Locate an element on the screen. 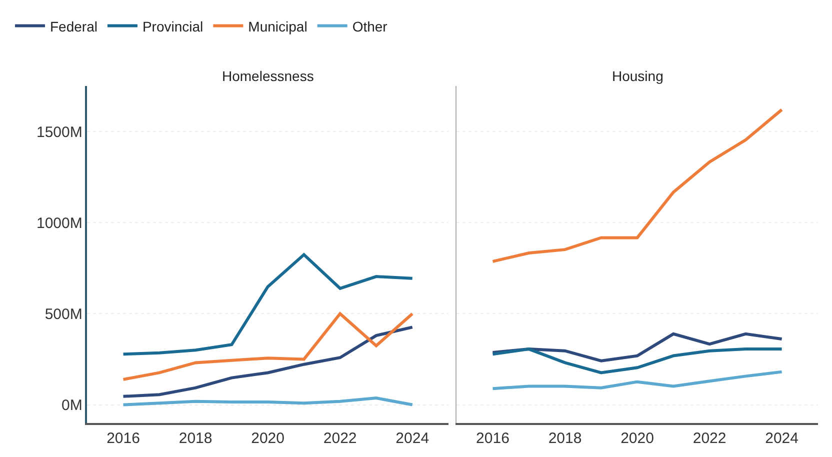 Image resolution: width=832 pixels, height=457 pixels. y-tick-label: 1500M is located at coordinates (59, 132).